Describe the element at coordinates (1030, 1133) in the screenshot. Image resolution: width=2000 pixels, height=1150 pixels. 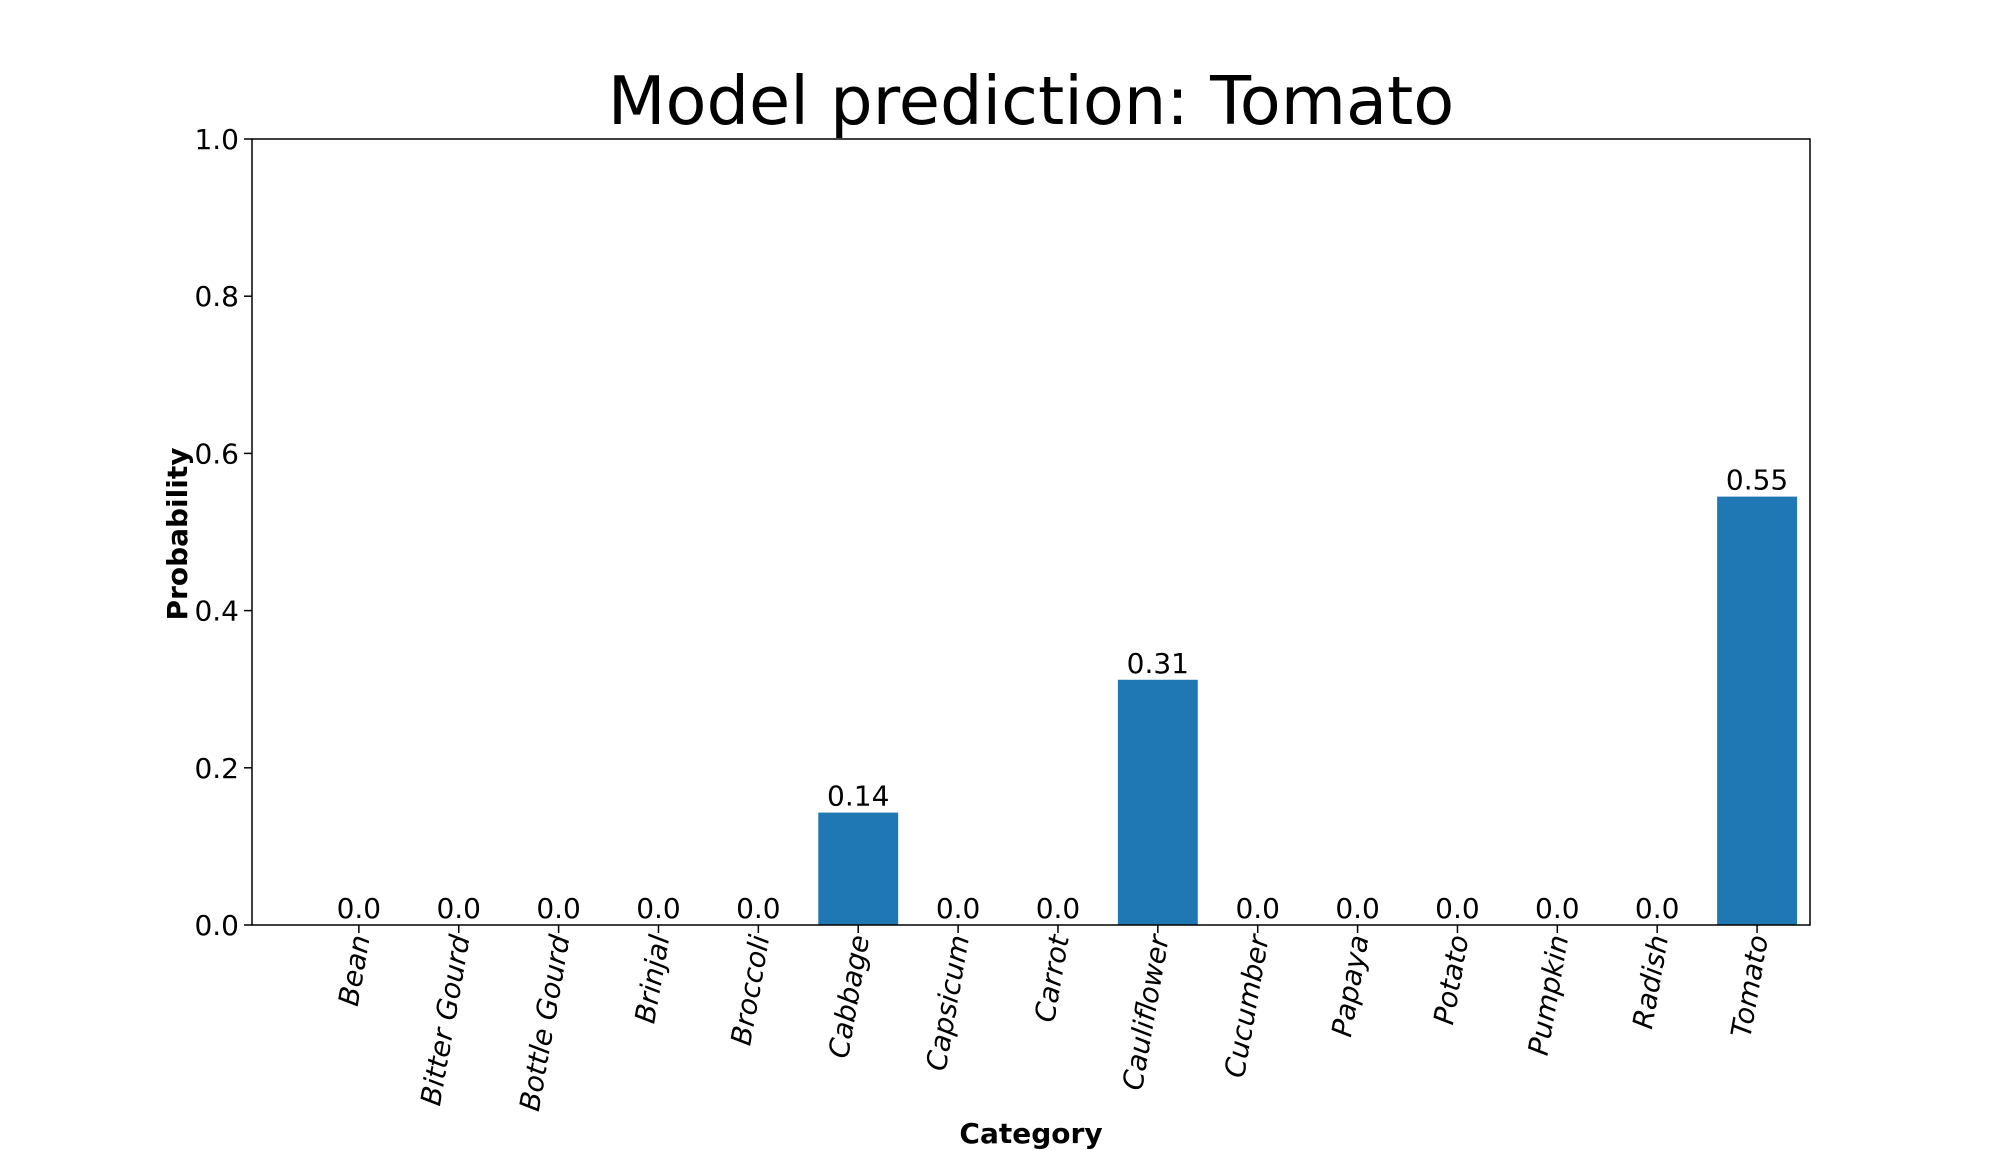
I see `x-axis-label: Category` at that location.